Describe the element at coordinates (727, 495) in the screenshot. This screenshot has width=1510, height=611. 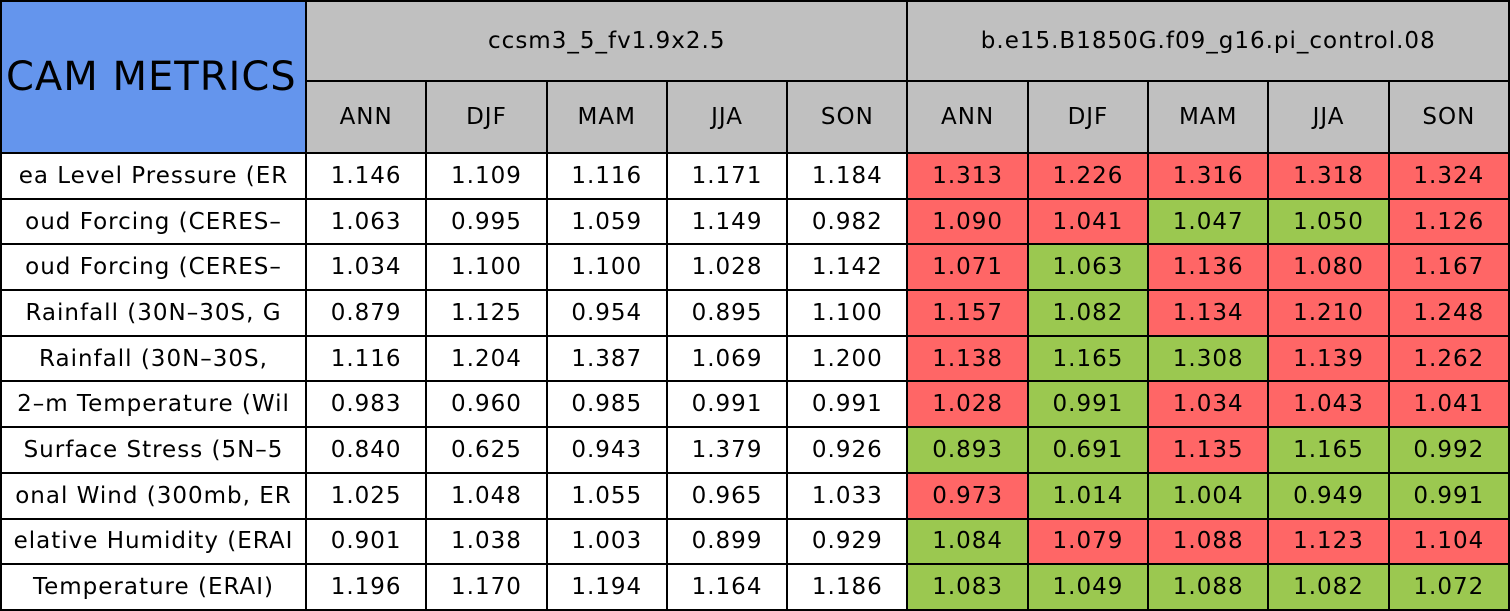
I see `value-cell: 0.965` at that location.